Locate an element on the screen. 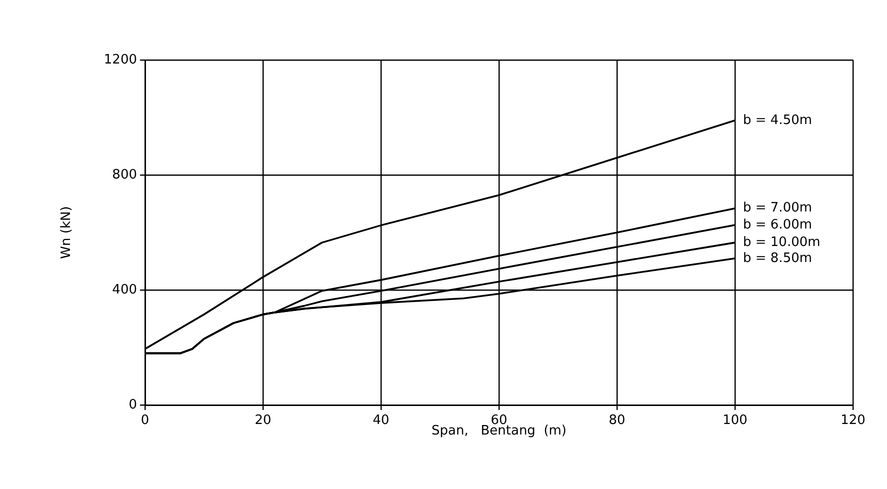  x-tick-label: 0 is located at coordinates (145, 420).